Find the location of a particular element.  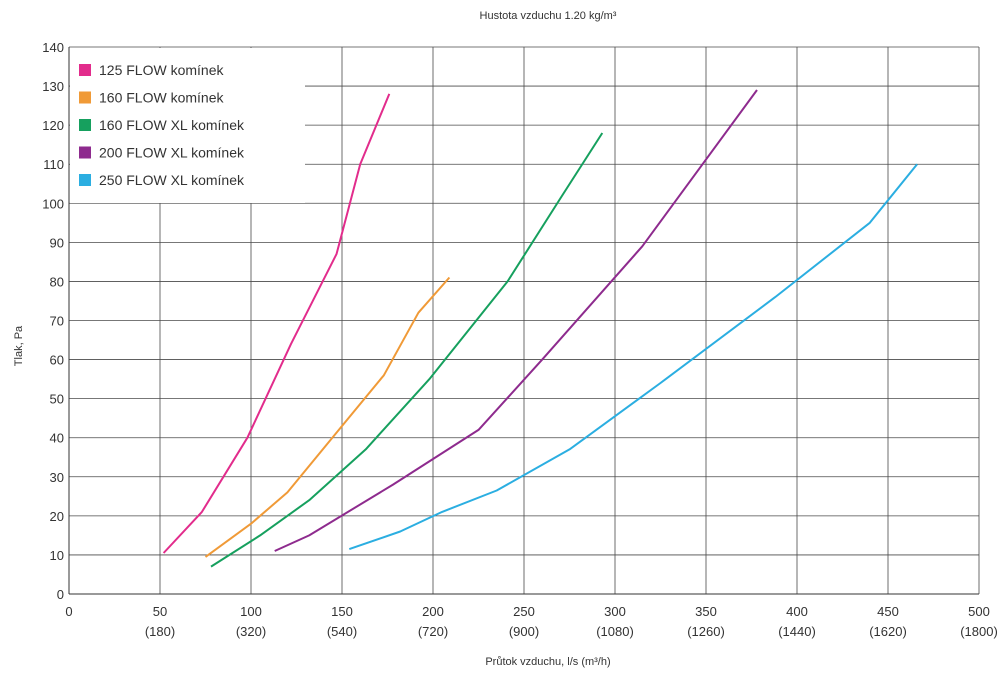

x-tick-sublabel: (1260) is located at coordinates (706, 631).